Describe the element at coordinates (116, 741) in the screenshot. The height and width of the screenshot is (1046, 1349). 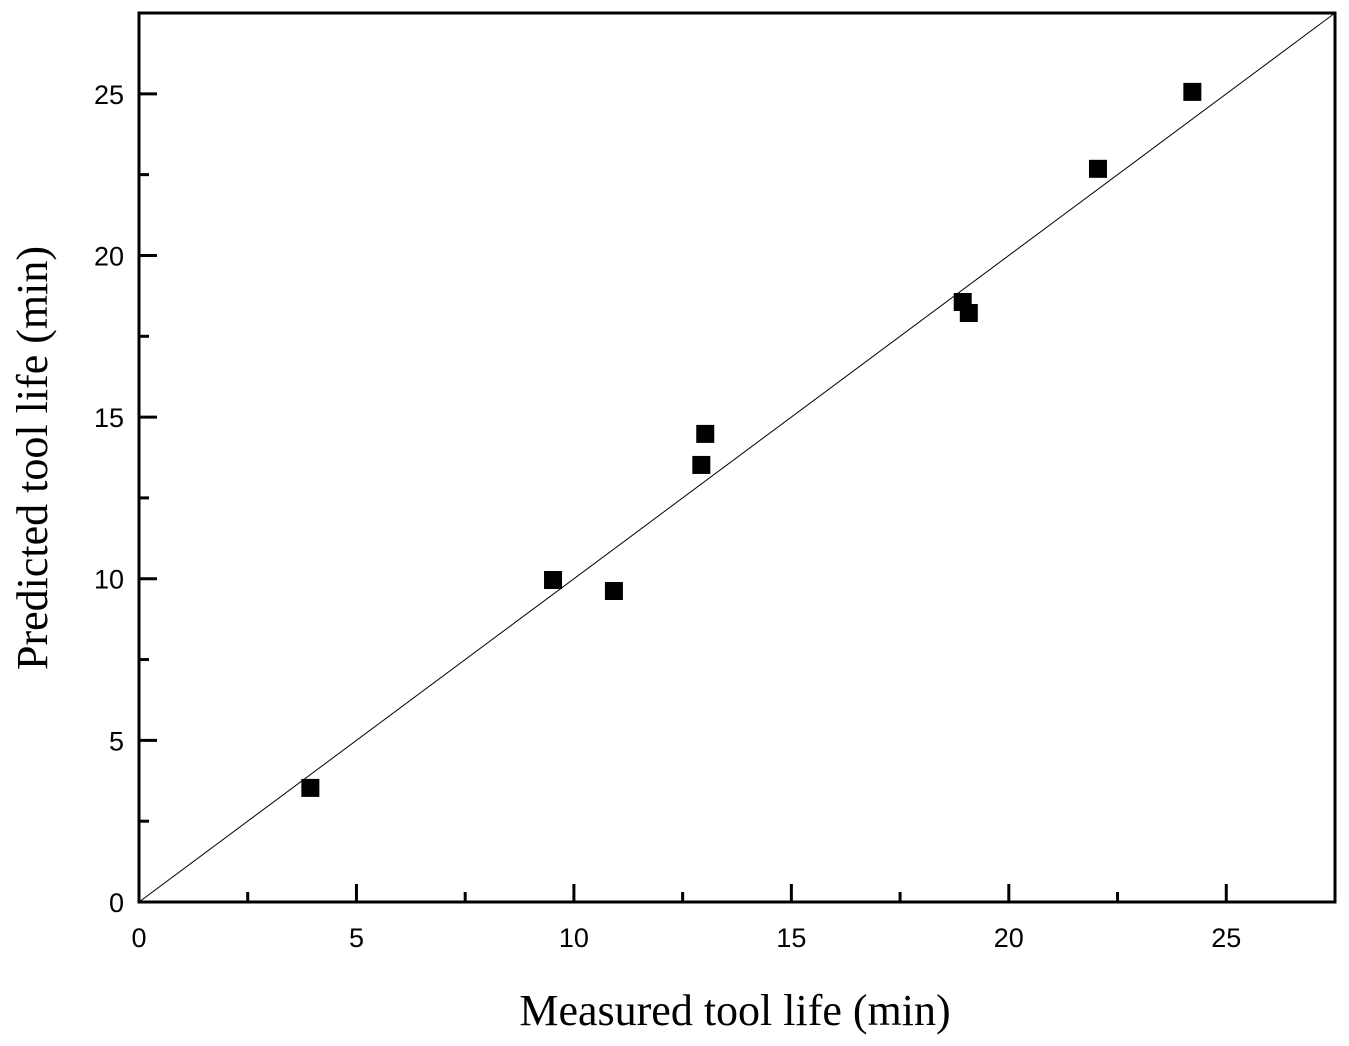
I see `y-tick-label: 5` at that location.